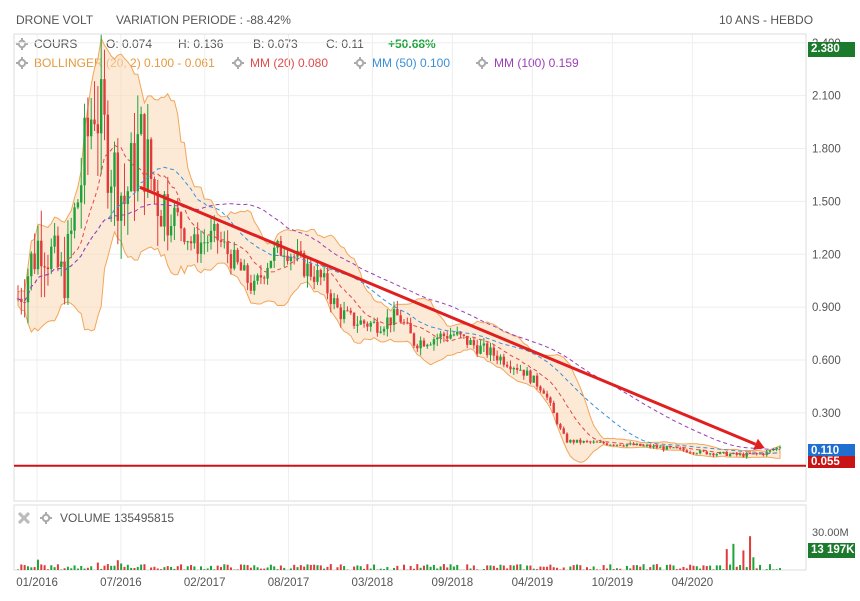  What do you see at coordinates (533, 583) in the screenshot?
I see `x-tick-label: 04/2019` at bounding box center [533, 583].